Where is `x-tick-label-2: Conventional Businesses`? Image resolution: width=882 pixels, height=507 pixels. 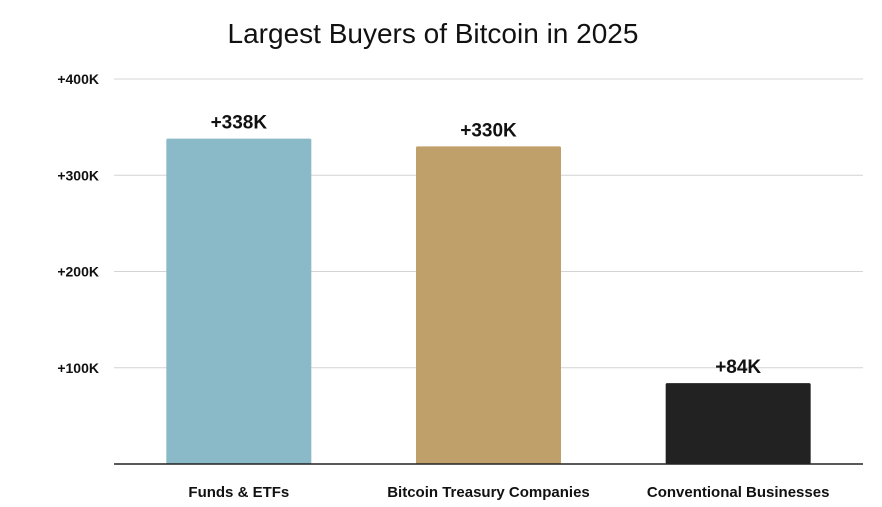
x-tick-label-2: Conventional Businesses is located at coordinates (738, 492).